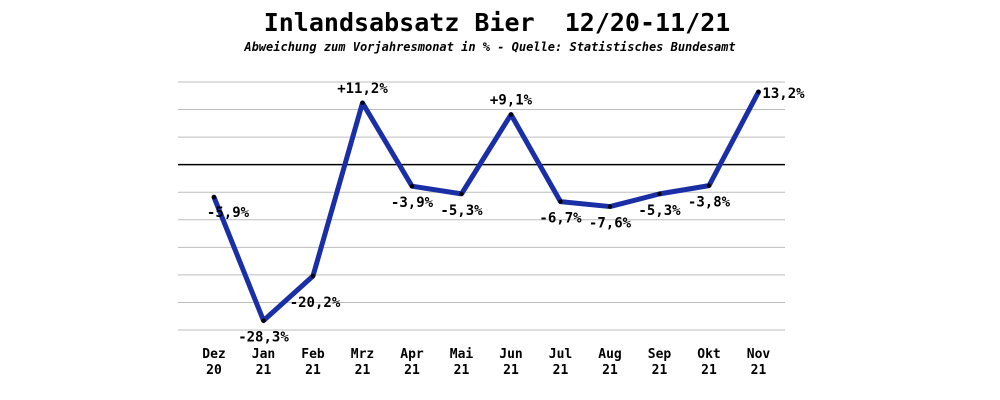 The width and height of the screenshot is (1000, 400). What do you see at coordinates (213, 354) in the screenshot?
I see `x-tick-label-month: Dez` at bounding box center [213, 354].